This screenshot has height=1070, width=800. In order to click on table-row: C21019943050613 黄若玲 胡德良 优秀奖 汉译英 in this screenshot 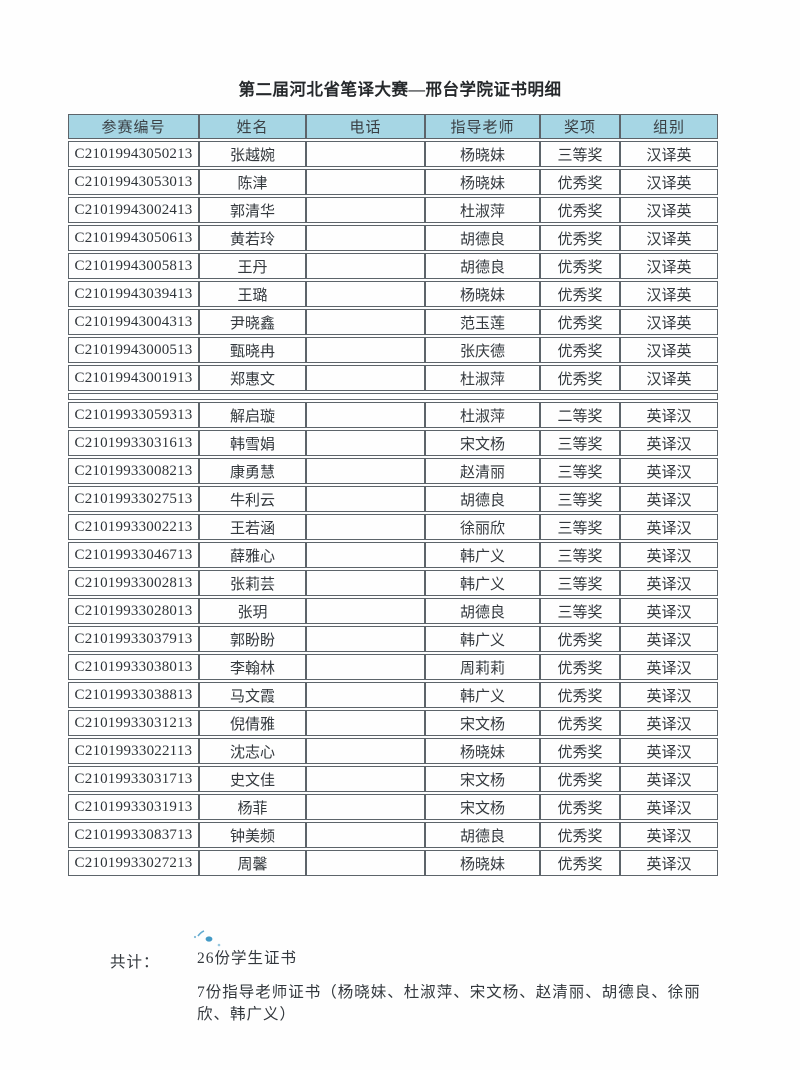, I will do `click(393, 238)`.